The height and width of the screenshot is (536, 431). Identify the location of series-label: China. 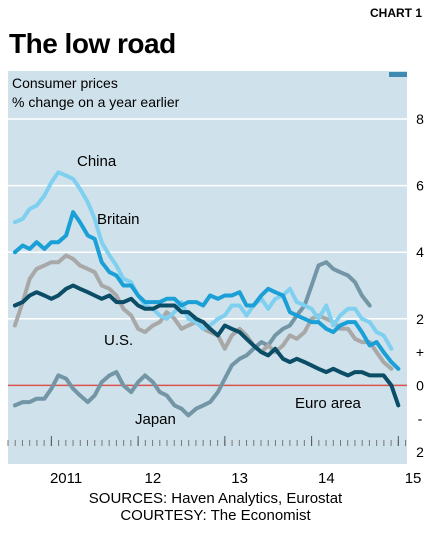
(97, 161).